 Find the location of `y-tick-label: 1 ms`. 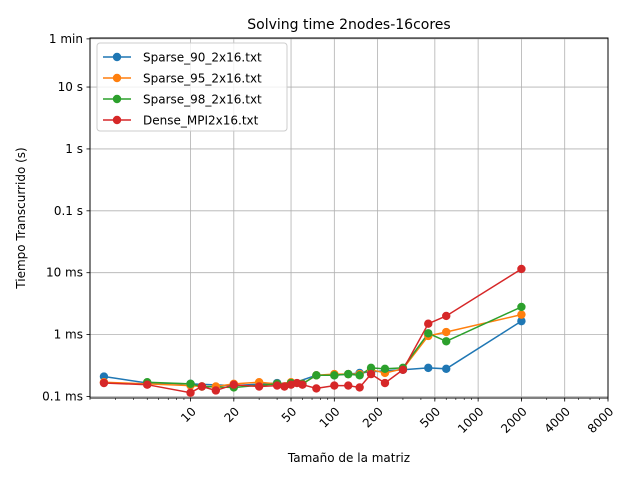

y-tick-label: 1 ms is located at coordinates (68, 335).